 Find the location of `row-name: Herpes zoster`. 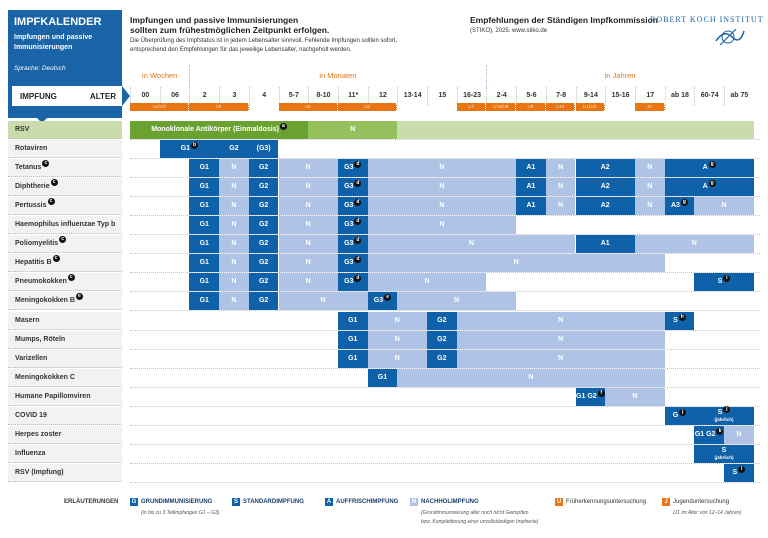

row-name: Herpes zoster is located at coordinates (38, 434).